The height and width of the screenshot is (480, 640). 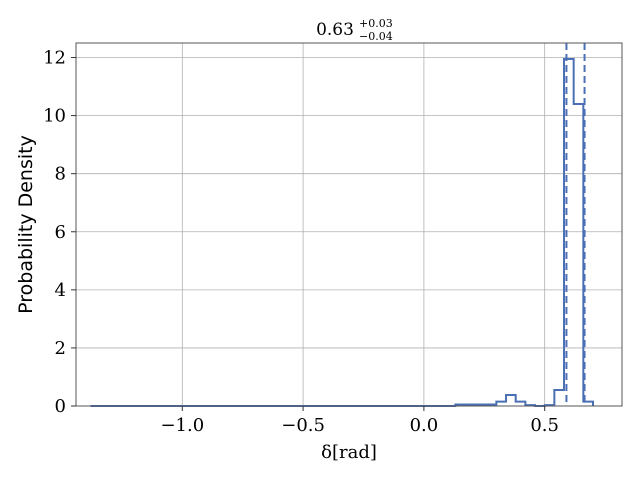 I want to click on title-base: 0.63, so click(x=335, y=30).